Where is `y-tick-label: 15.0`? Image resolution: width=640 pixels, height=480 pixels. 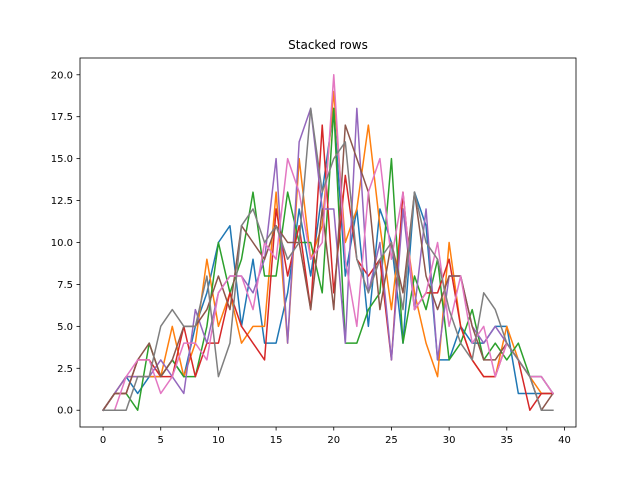 y-tick-label: 15.0 is located at coordinates (62, 159).